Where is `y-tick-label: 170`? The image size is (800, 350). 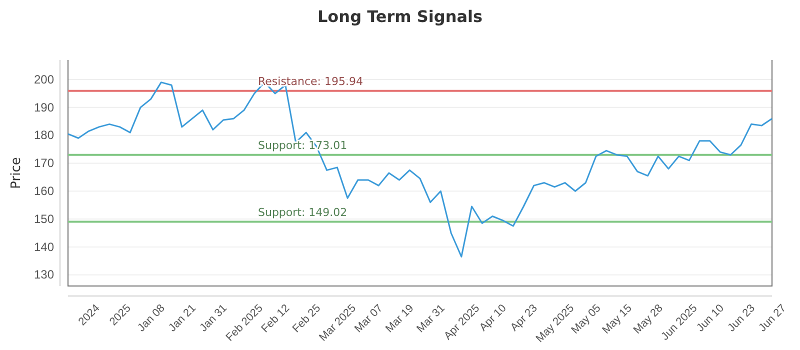 y-tick-label: 170 is located at coordinates (44, 163).